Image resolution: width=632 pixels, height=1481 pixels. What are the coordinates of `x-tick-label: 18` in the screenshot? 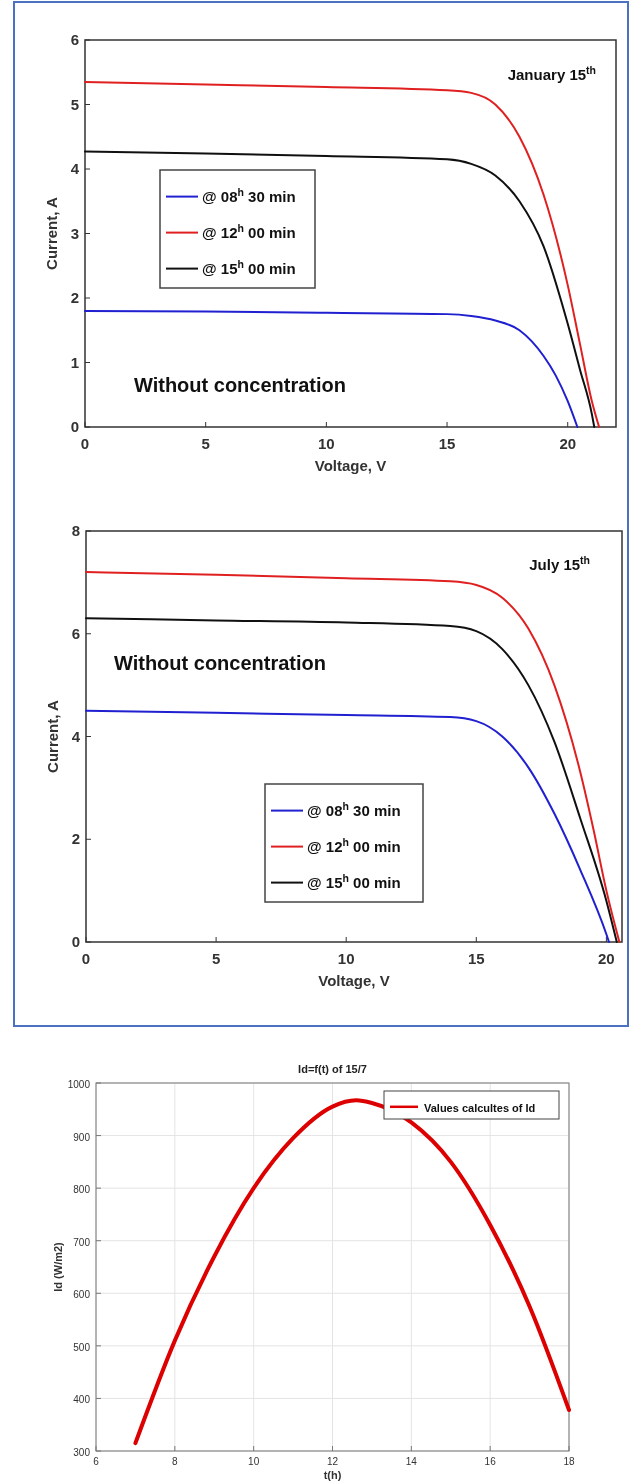 It's located at (569, 1461).